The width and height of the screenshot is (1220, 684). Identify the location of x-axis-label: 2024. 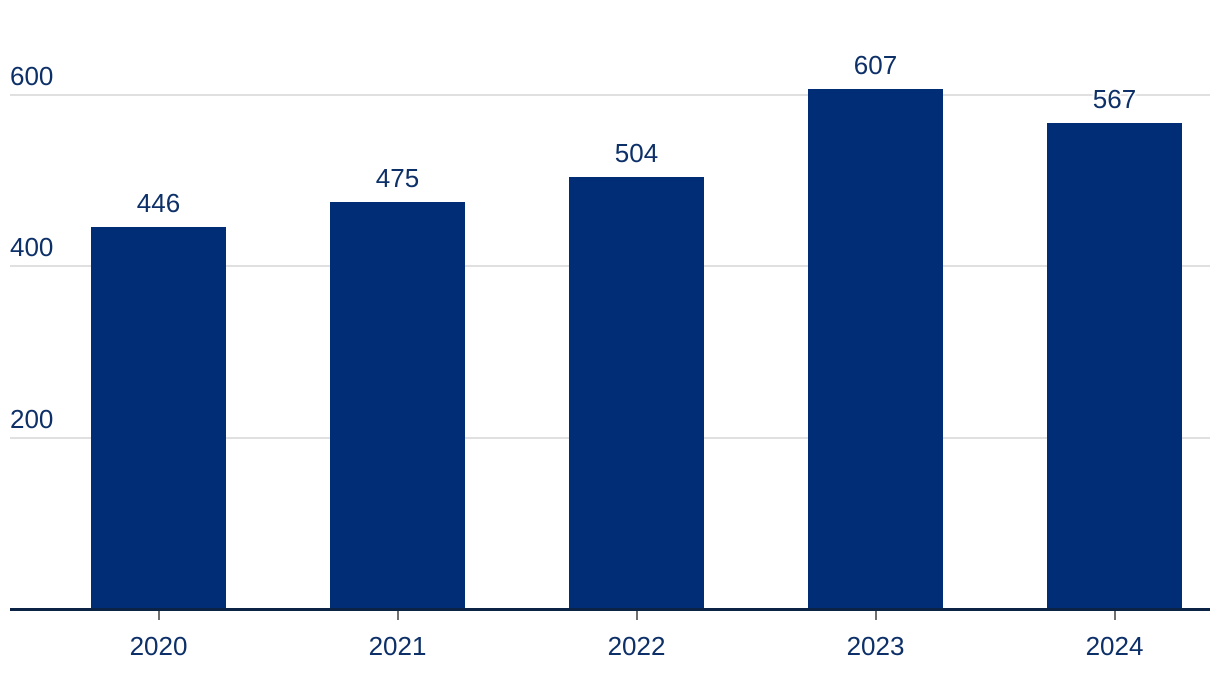
(1114, 646).